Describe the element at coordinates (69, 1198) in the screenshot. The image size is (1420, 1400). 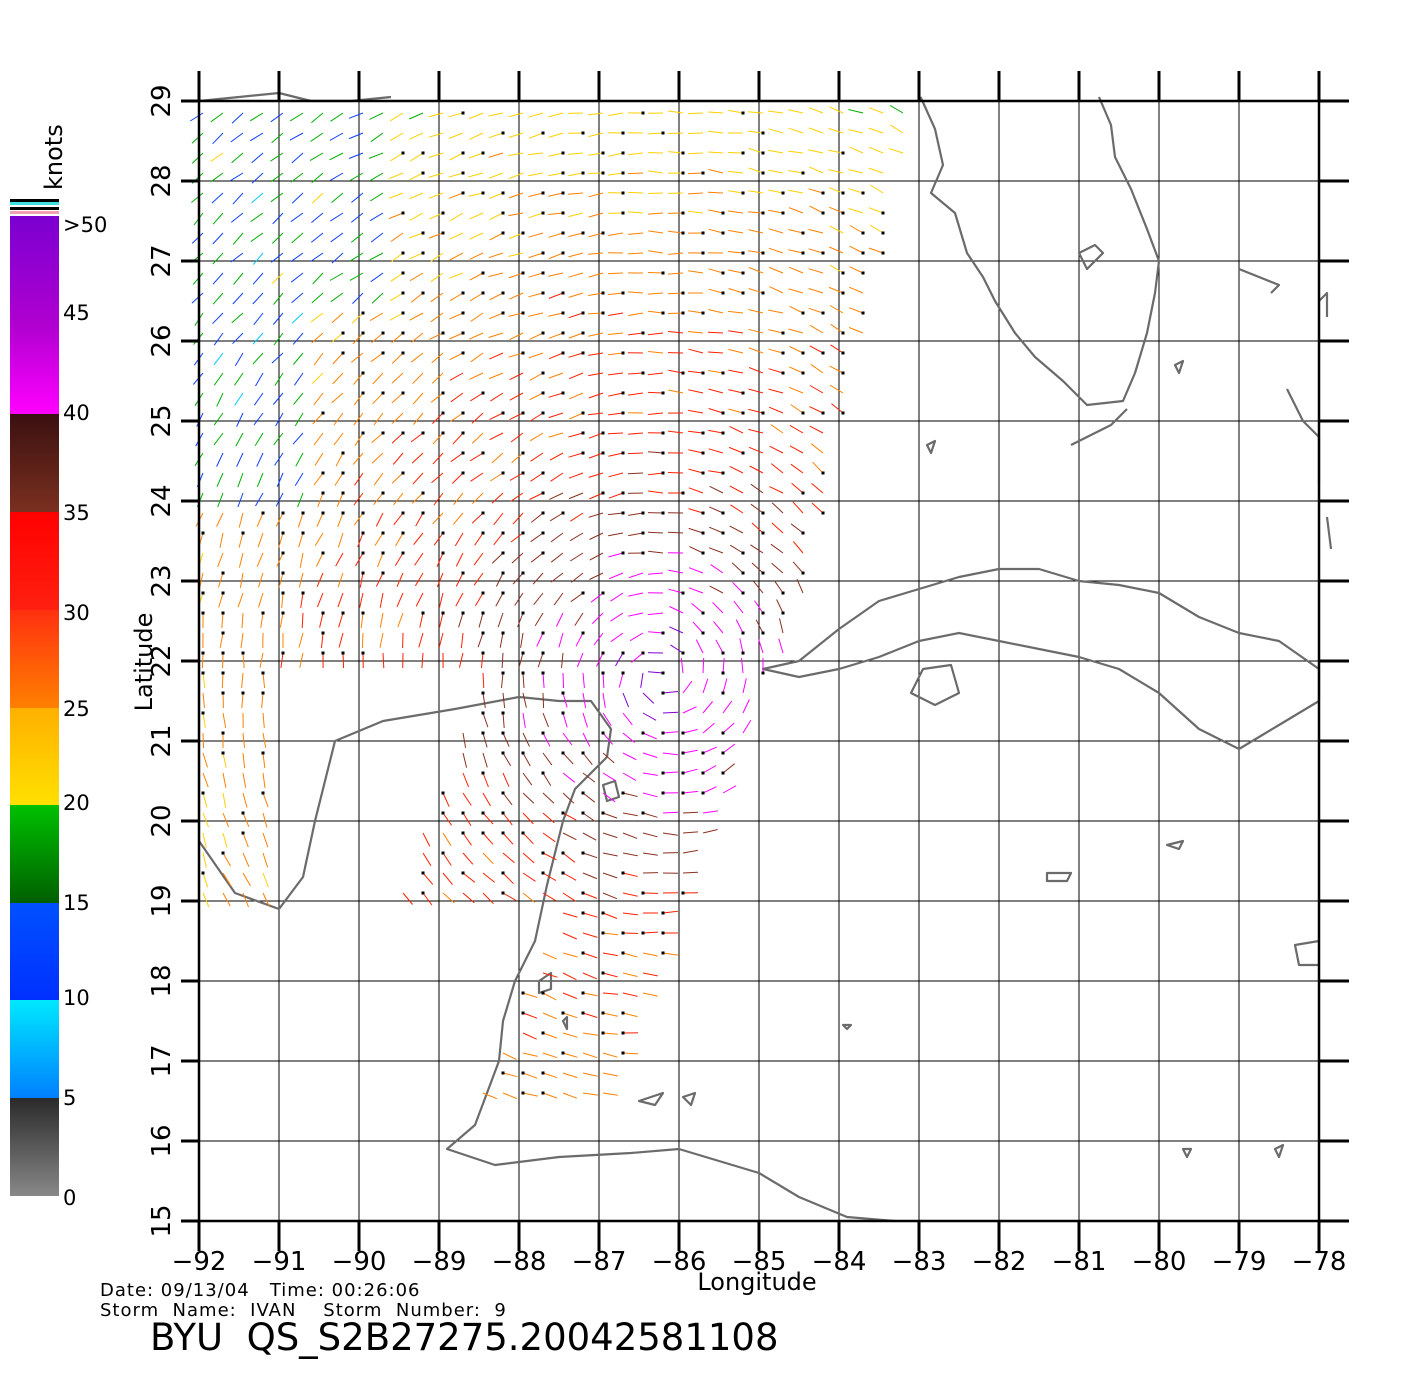
I see `colorbar-label: 0` at that location.